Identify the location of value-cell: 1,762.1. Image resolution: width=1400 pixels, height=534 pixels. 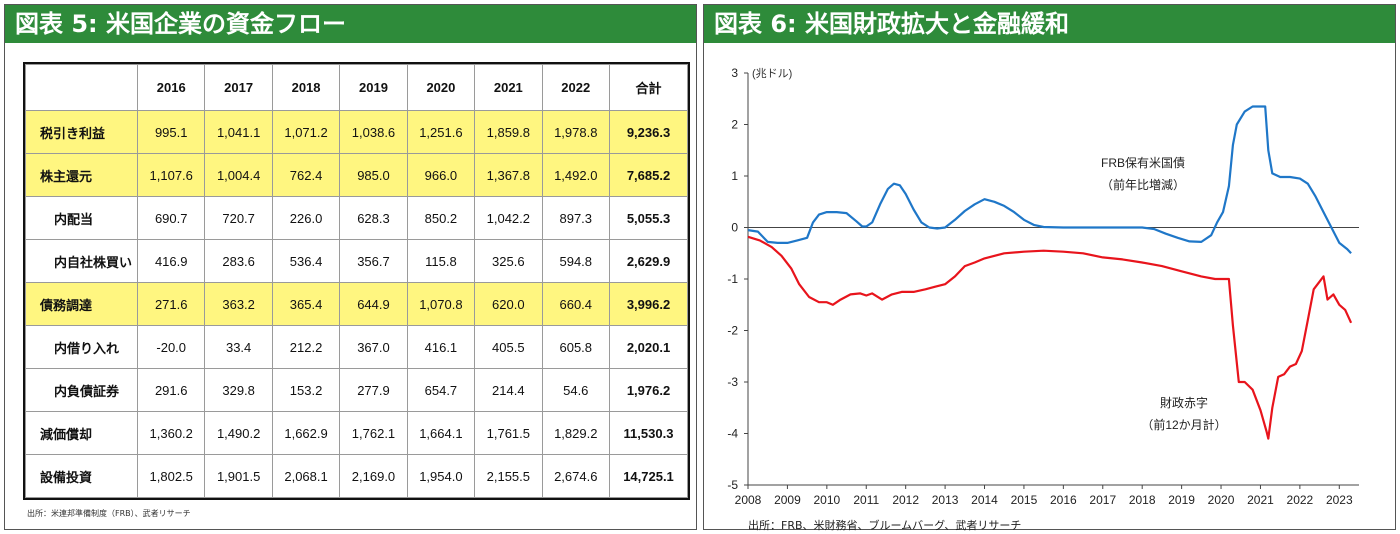
(373, 433).